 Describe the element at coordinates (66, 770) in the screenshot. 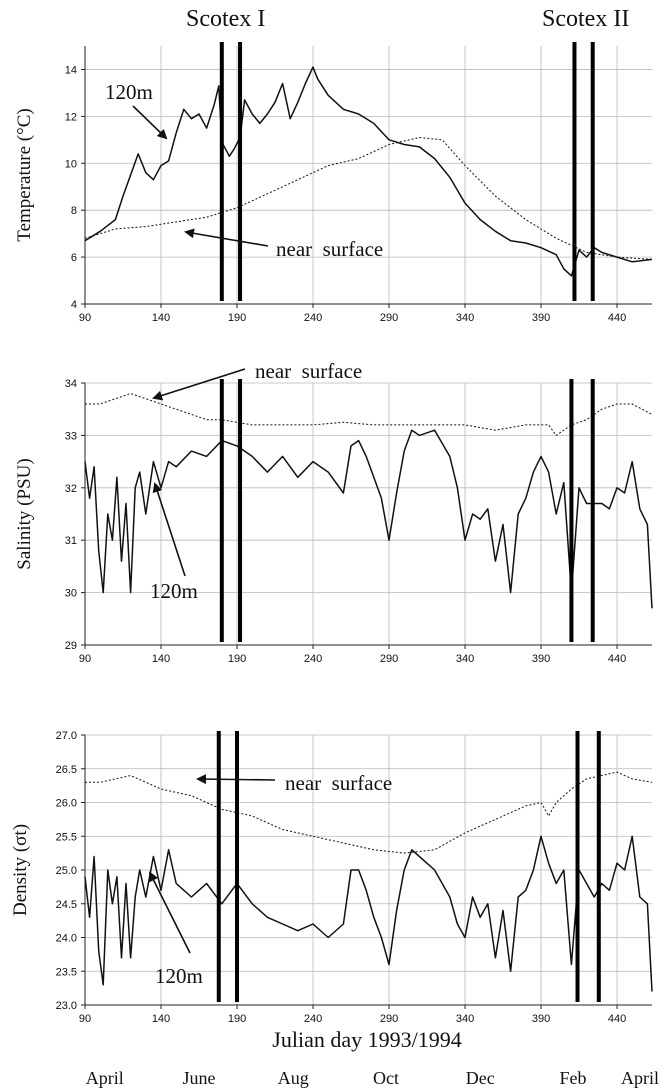

I see `y-tick-label: 26.5` at that location.